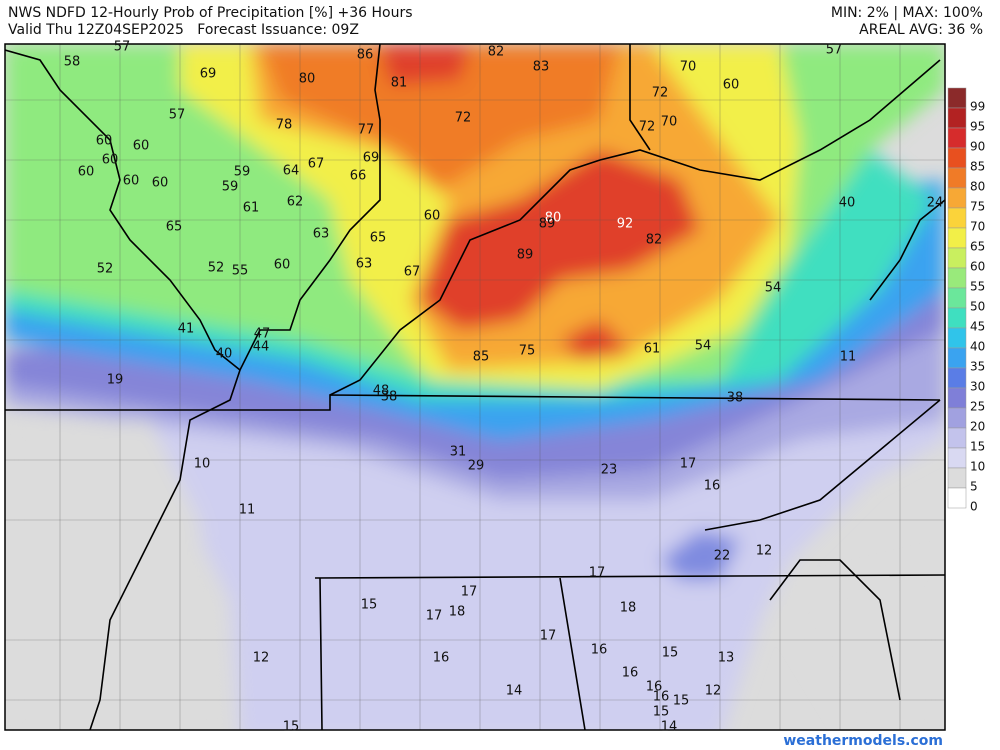 The height and width of the screenshot is (750, 1000). Describe the element at coordinates (977, 467) in the screenshot. I see `legend-label: 10` at that location.